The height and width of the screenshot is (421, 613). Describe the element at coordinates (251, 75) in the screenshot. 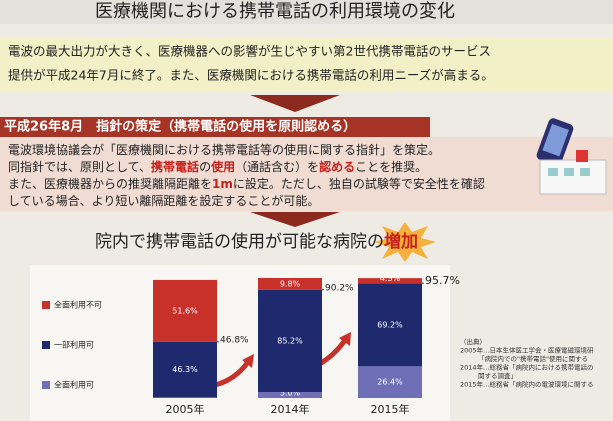

I see `intro-line: 提供が平成24年7月に終了。また、医療機関における携帯電話の利用ニーズが高まる。` at that location.